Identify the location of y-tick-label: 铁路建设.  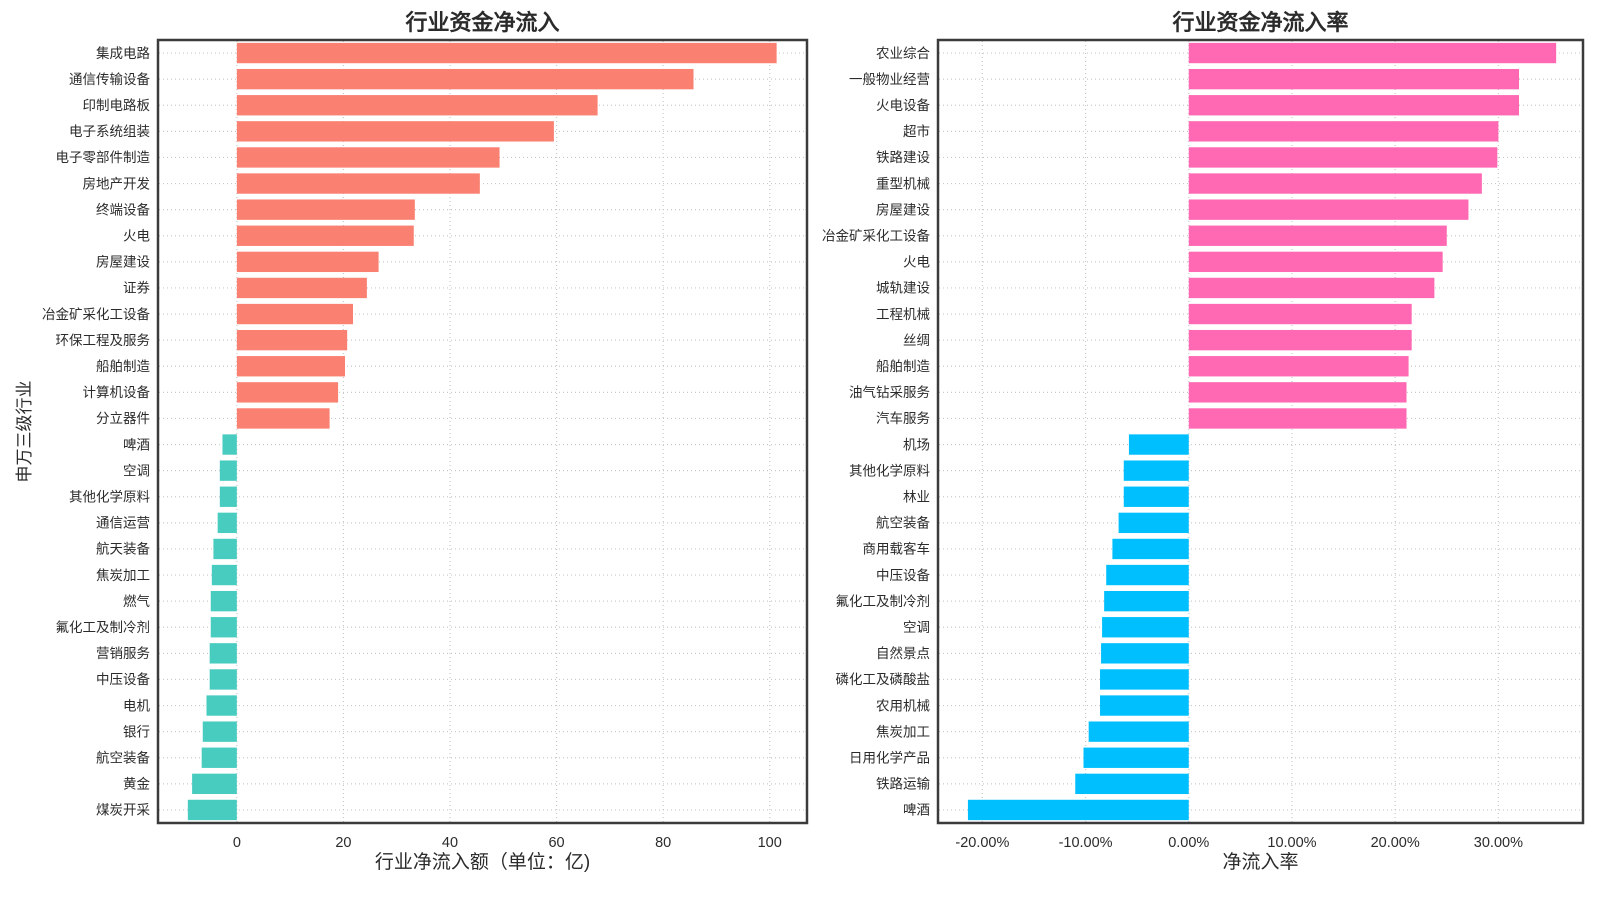
(903, 157).